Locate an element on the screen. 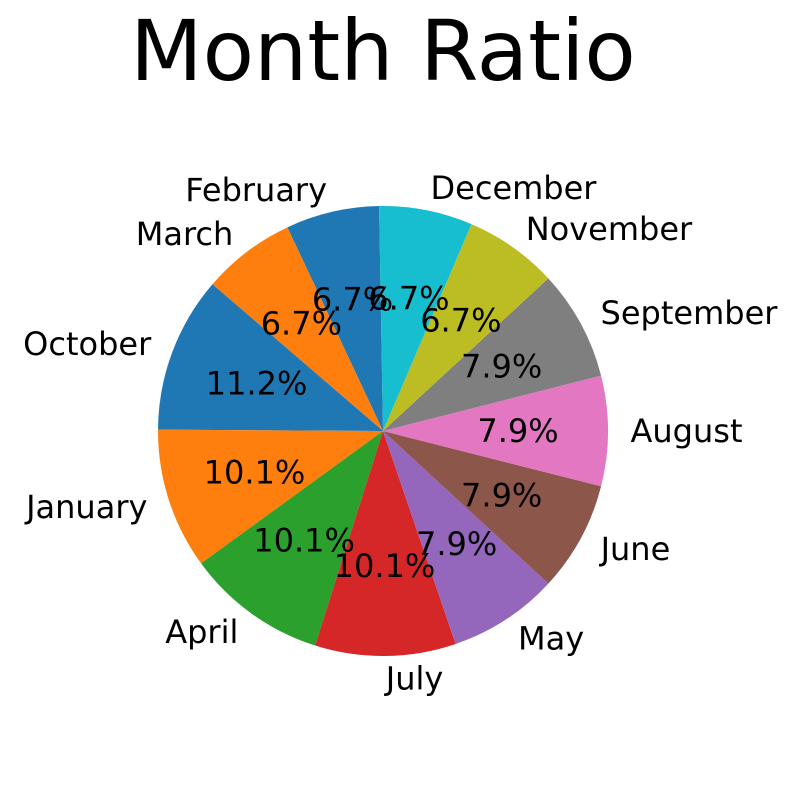  slice-label-march: March is located at coordinates (185, 234).